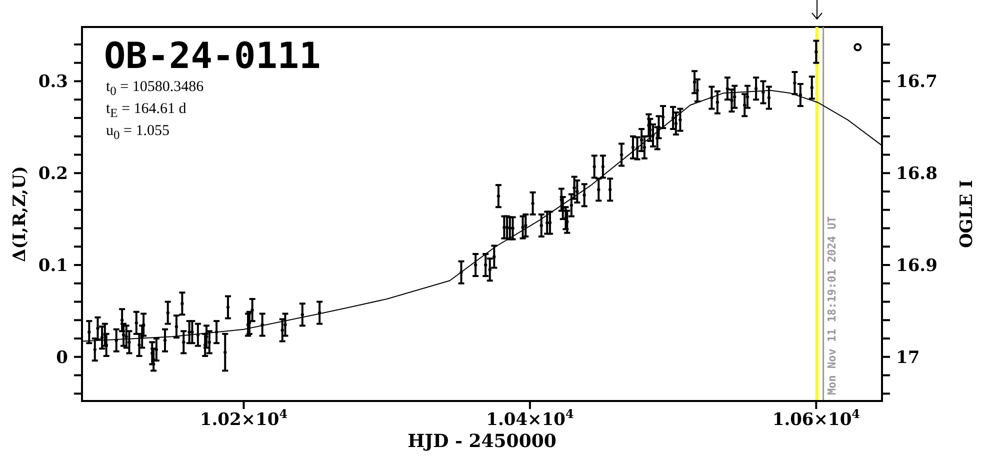 Image resolution: width=986 pixels, height=459 pixels. I want to click on y-tick-label: 0.2, so click(53, 174).